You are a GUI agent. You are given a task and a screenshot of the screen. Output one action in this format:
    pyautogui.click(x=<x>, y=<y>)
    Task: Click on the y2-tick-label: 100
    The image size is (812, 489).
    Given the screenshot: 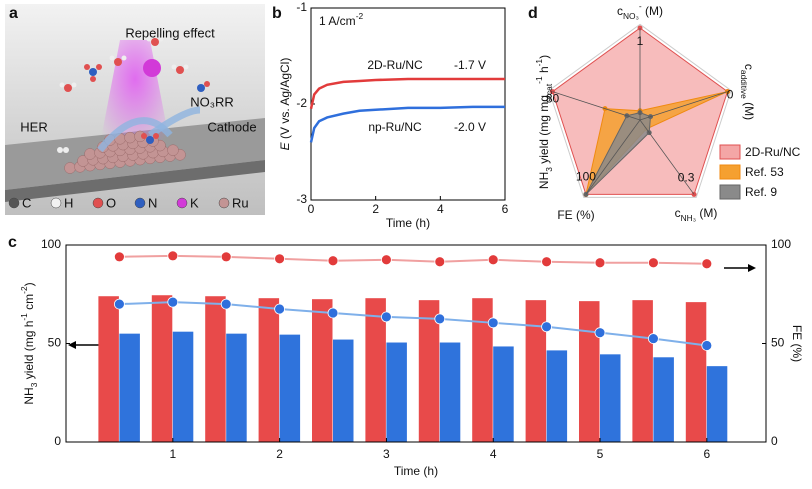 What is the action you would take?
    pyautogui.click(x=781, y=244)
    